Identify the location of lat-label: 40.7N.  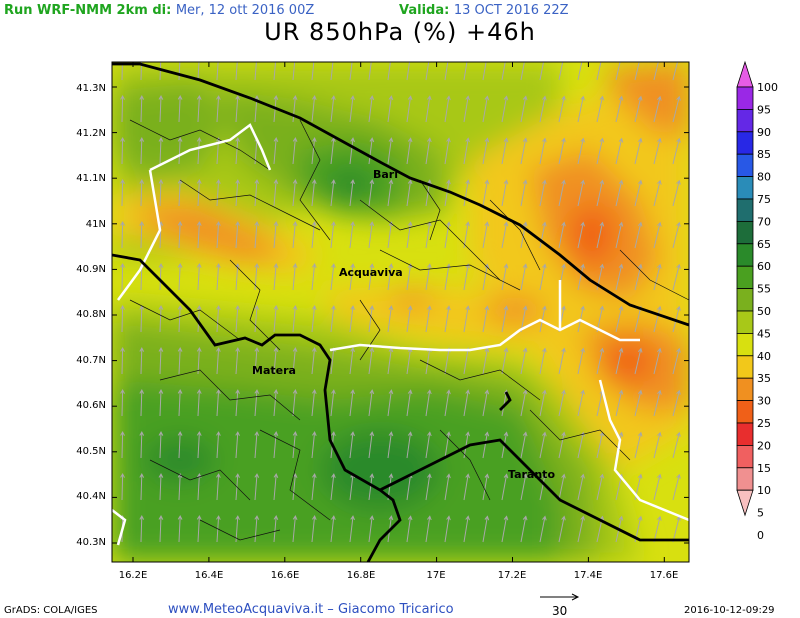
(91, 360).